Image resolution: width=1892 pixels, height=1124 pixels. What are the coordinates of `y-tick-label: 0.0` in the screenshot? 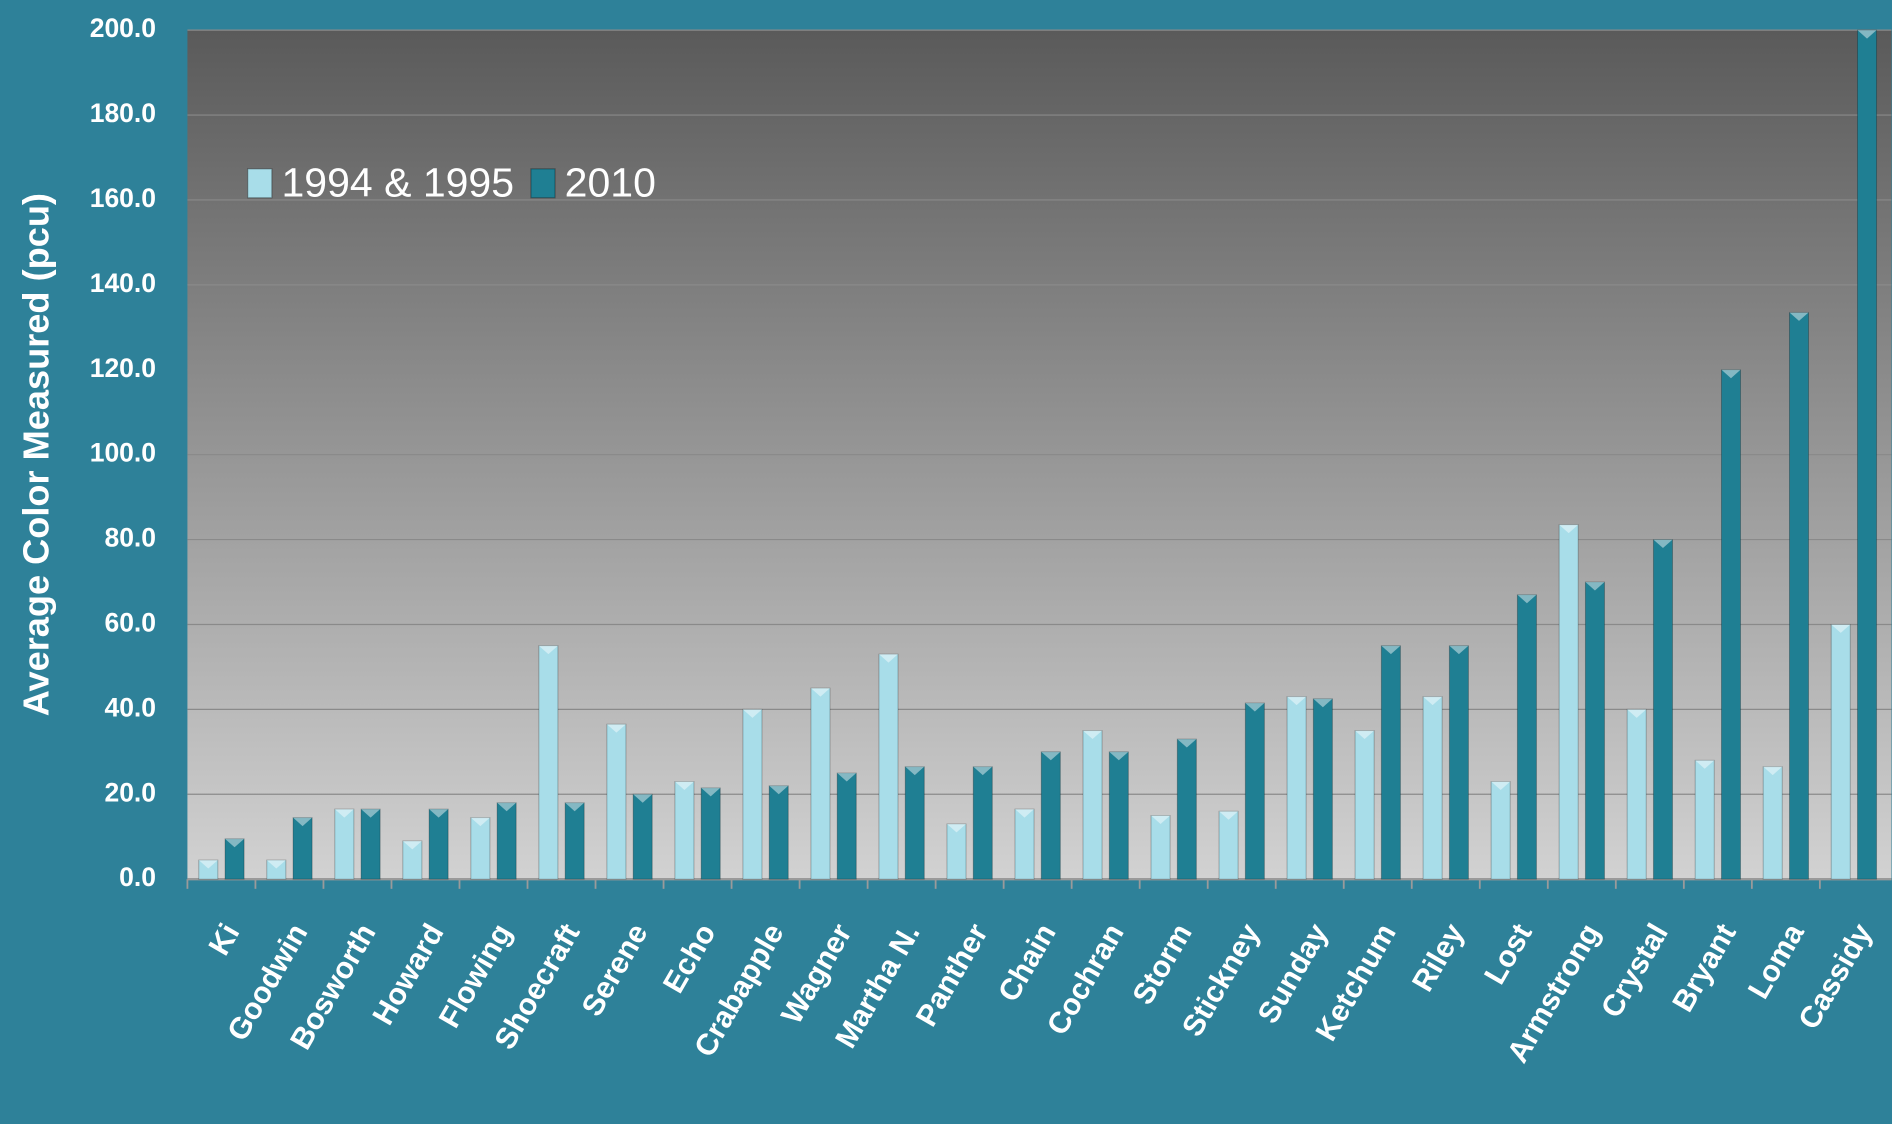 It's located at (137, 877).